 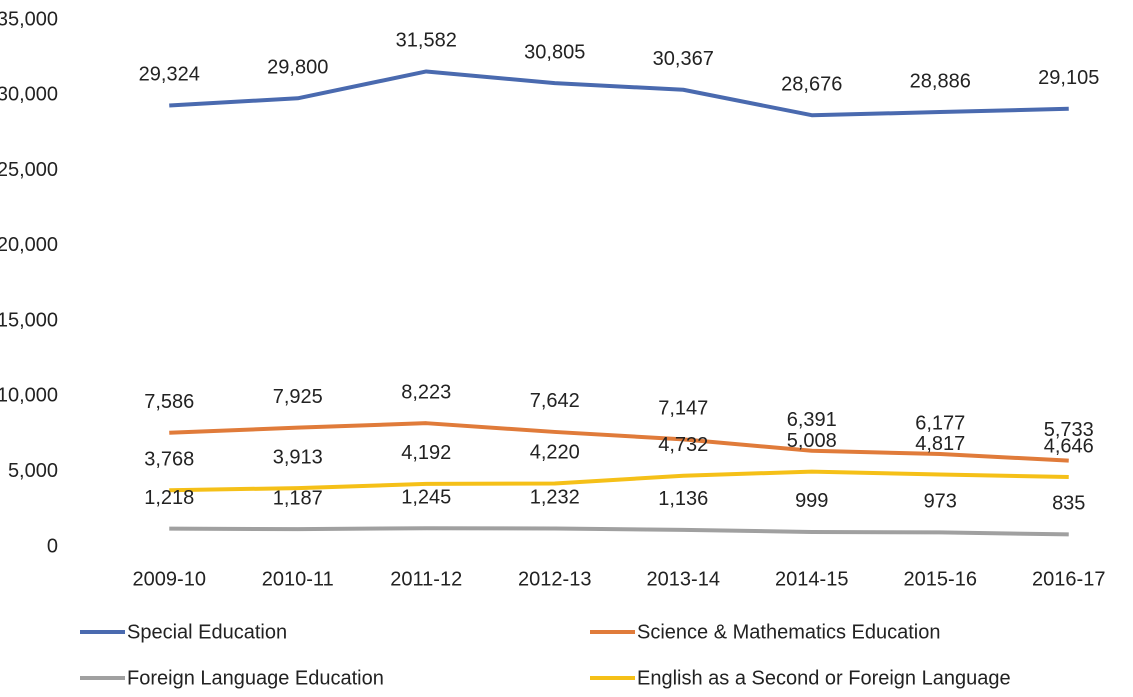 I want to click on data-label: 29,105, so click(x=1068, y=78).